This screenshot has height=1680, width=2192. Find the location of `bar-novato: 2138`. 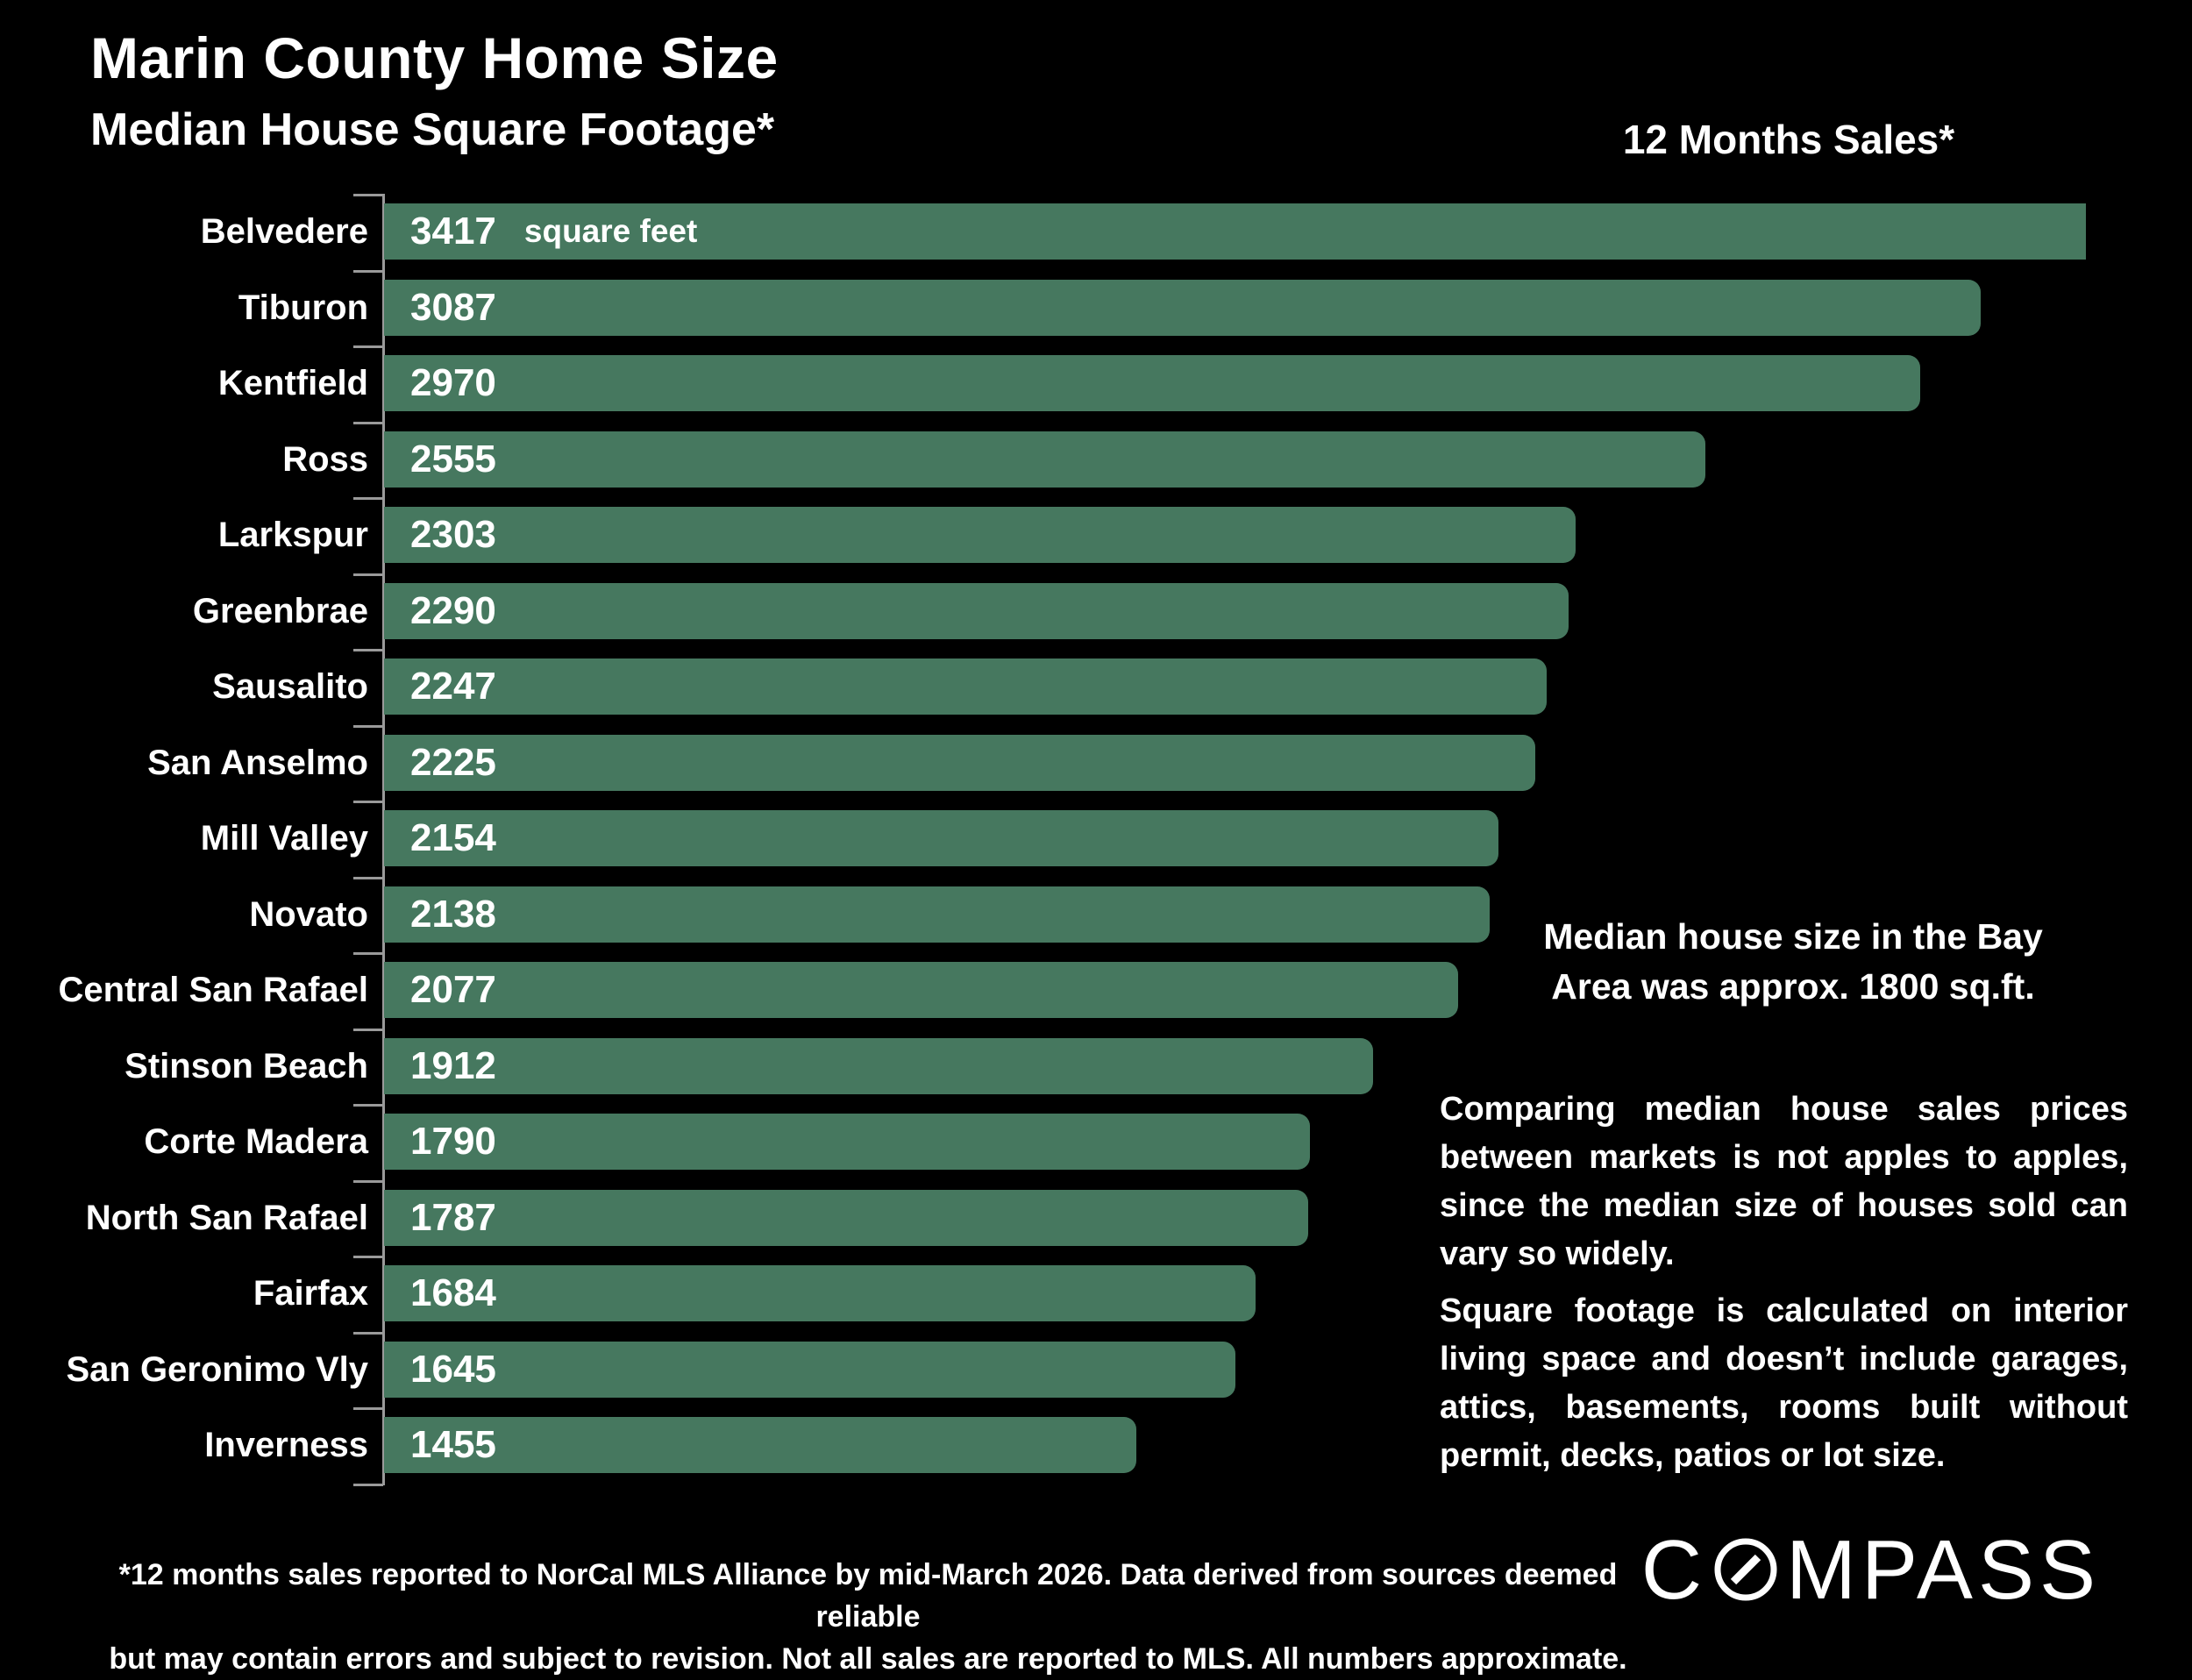

bar-novato: 2138 is located at coordinates (937, 914).